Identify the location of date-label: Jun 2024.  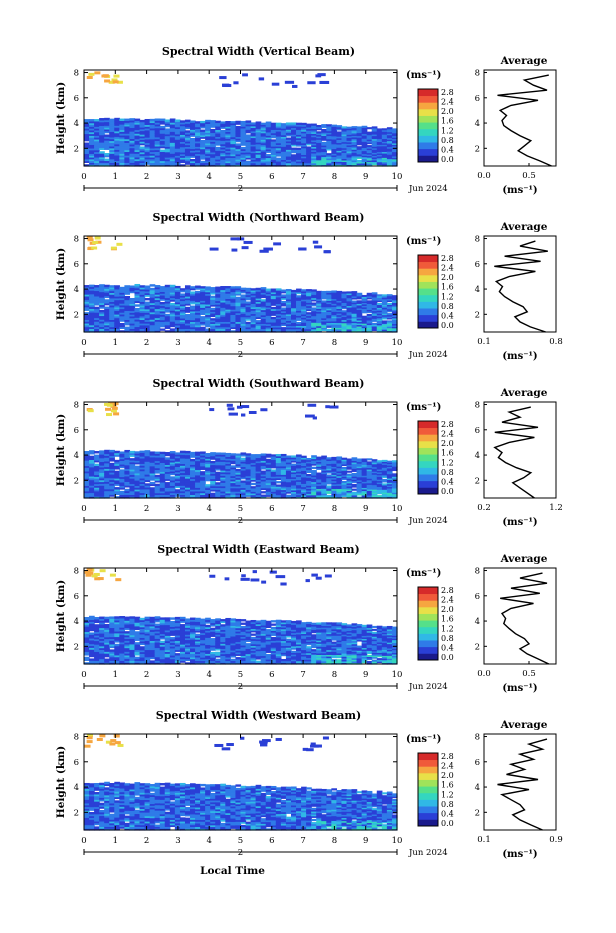
(428, 189).